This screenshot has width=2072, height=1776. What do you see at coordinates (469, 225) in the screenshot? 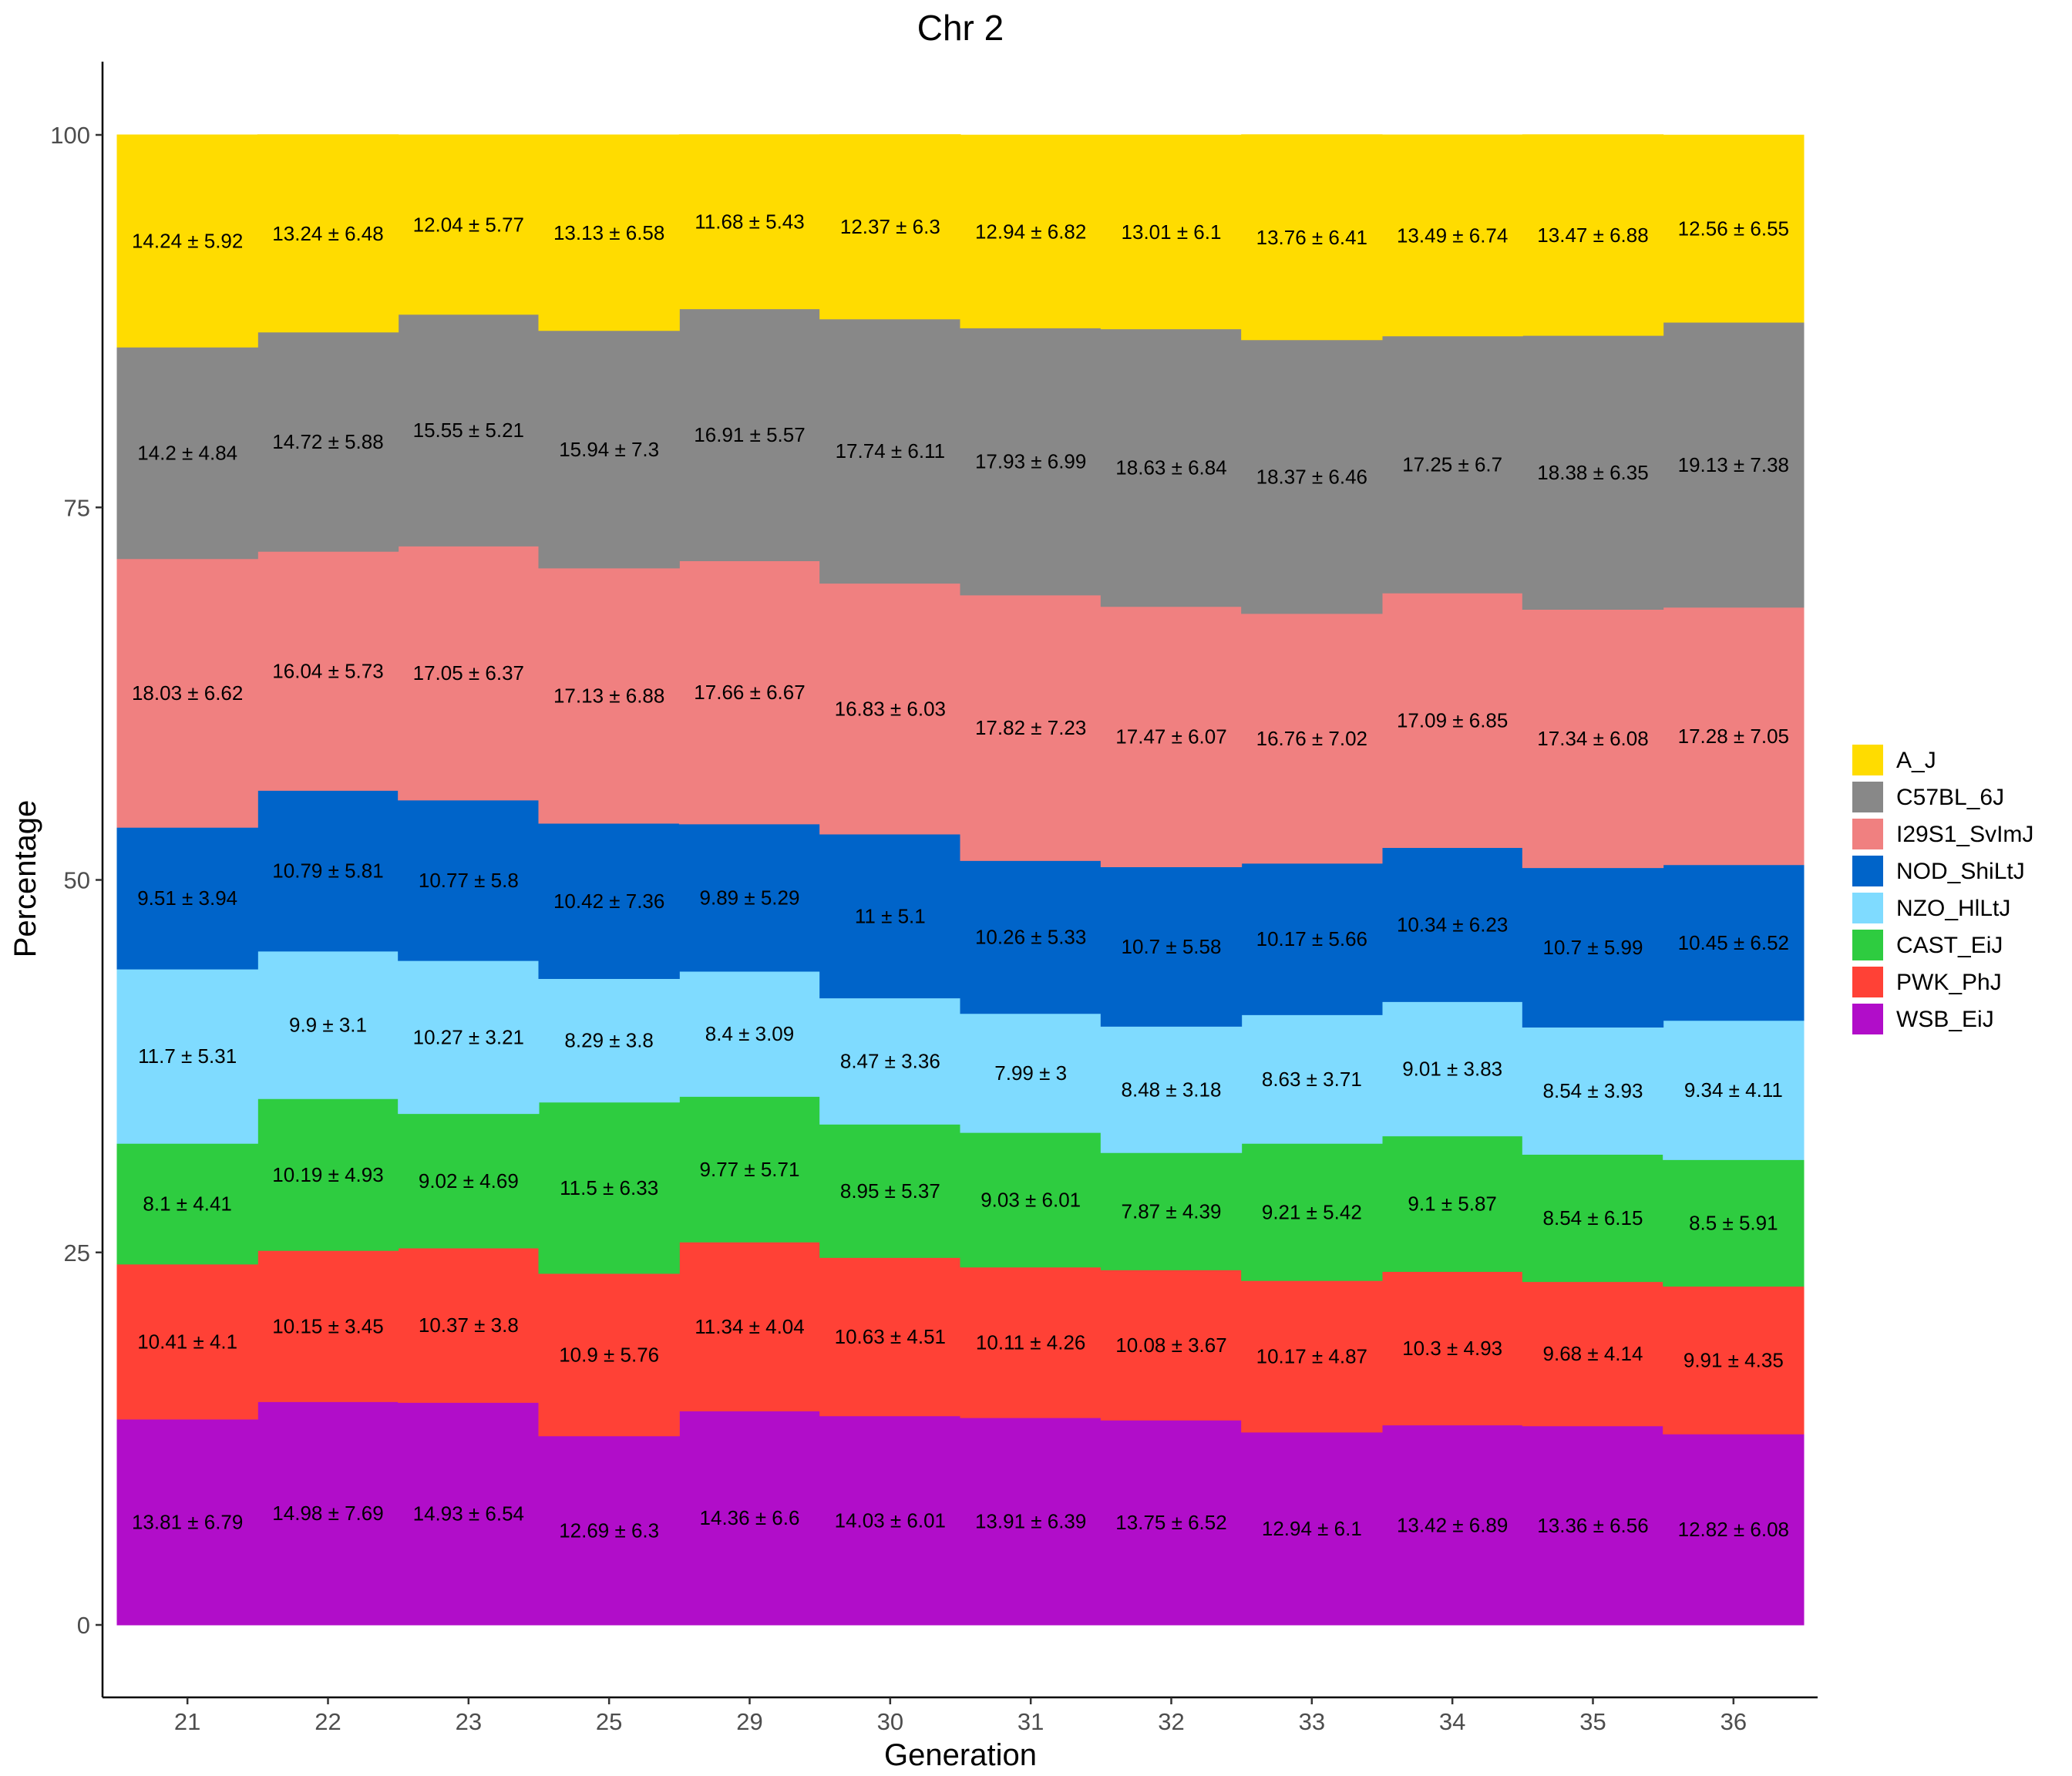
I see `data-label-a-j: 12.04 ± 5.77` at bounding box center [469, 225].